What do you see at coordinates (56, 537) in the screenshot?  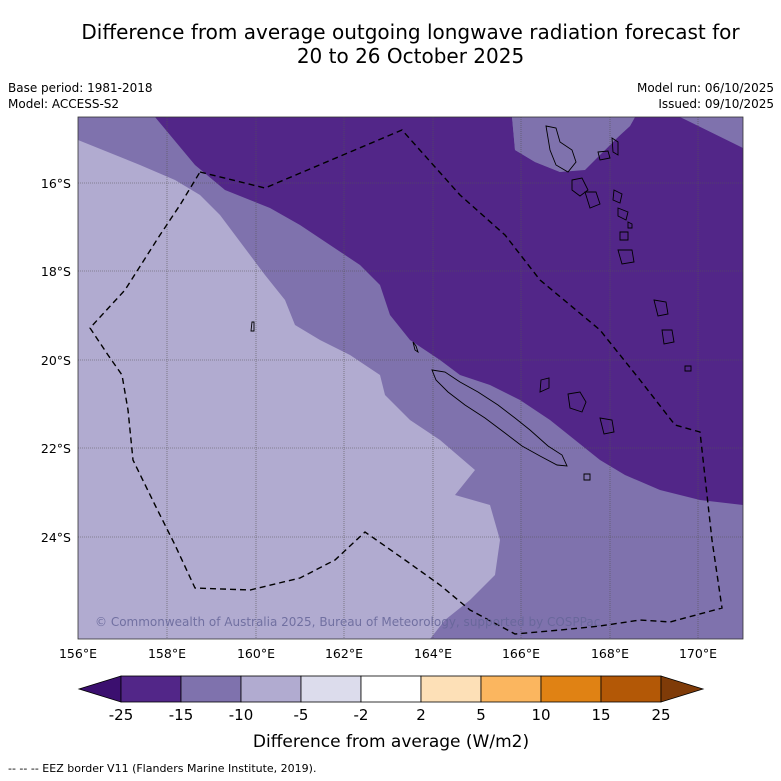 I see `lat-label: 24°S` at bounding box center [56, 537].